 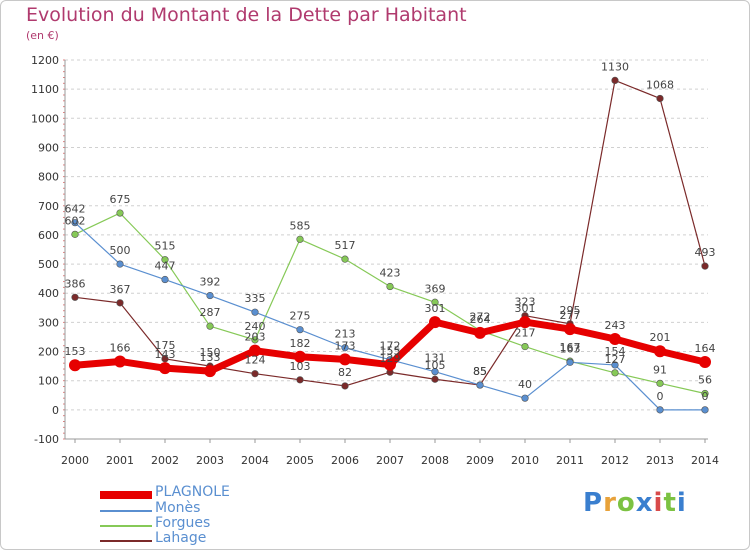 I want to click on data-label-mones: 163, so click(x=570, y=348).